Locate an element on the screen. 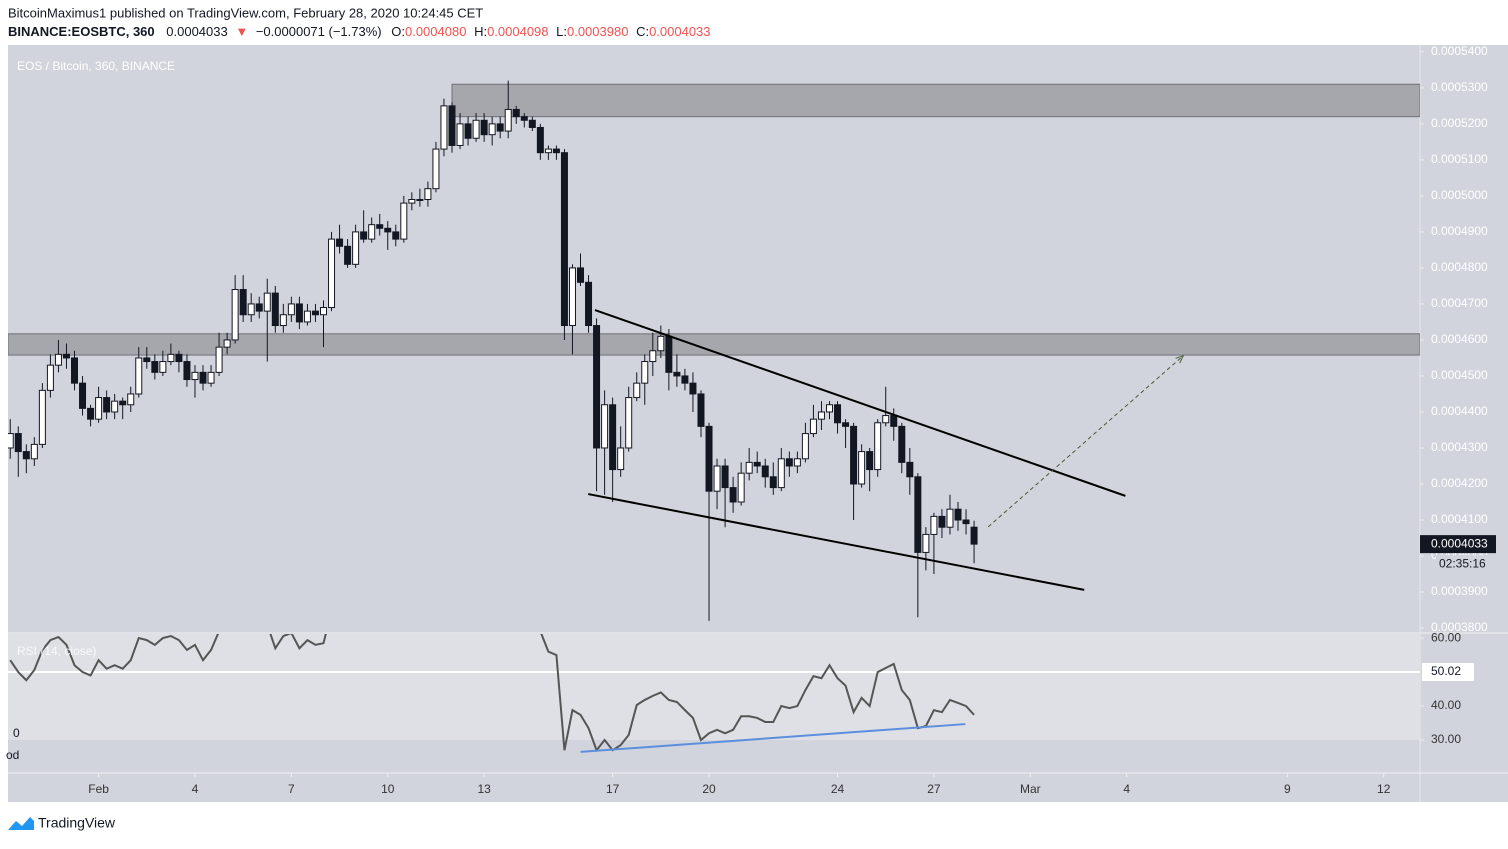  rsi-legend-fragment: od is located at coordinates (12, 755).